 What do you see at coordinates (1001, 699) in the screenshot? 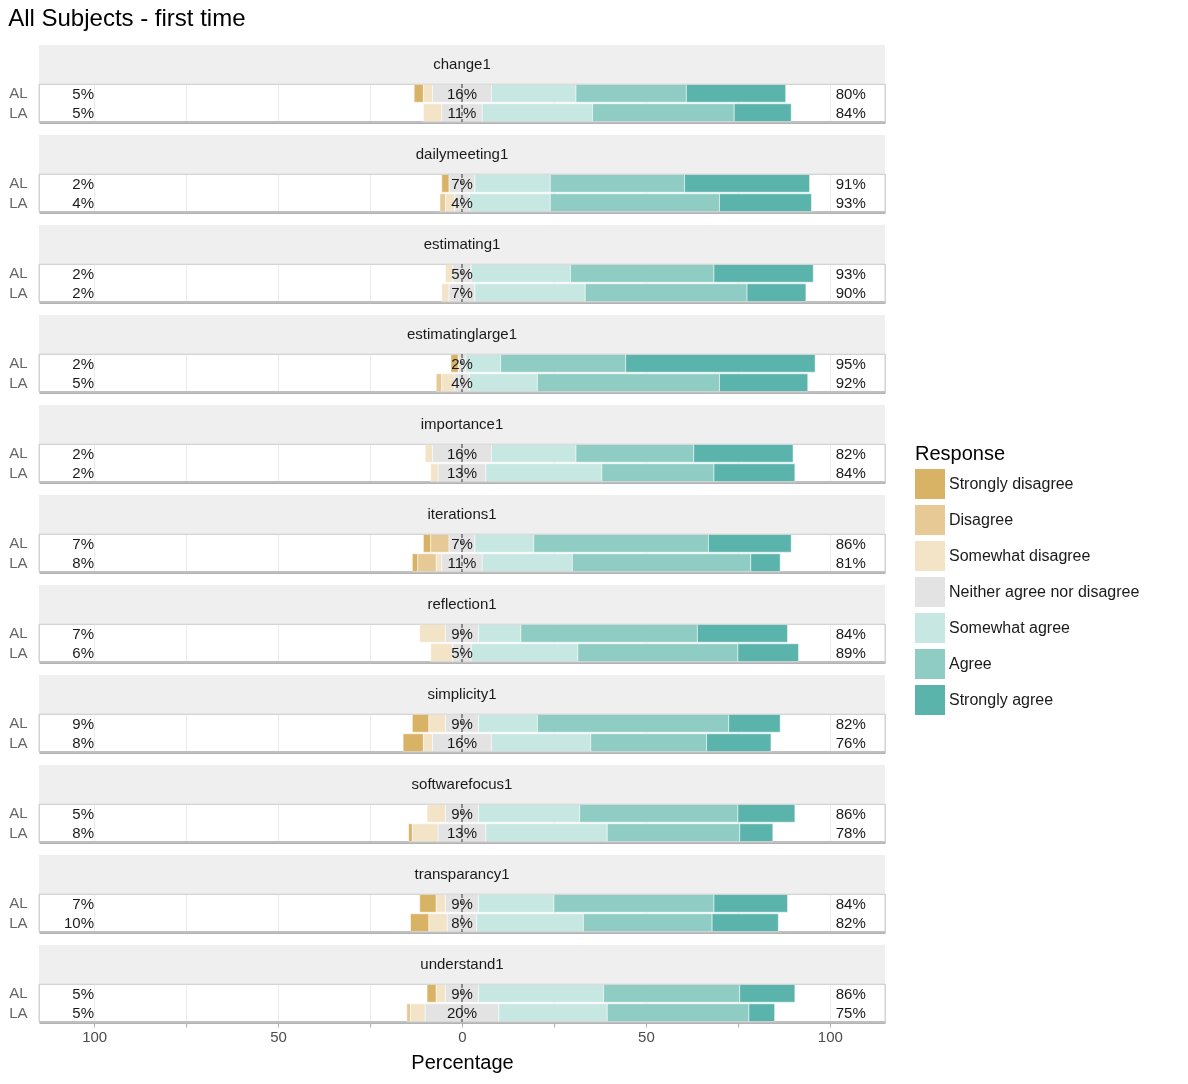
I see `legend-label: Strongly agree` at bounding box center [1001, 699].